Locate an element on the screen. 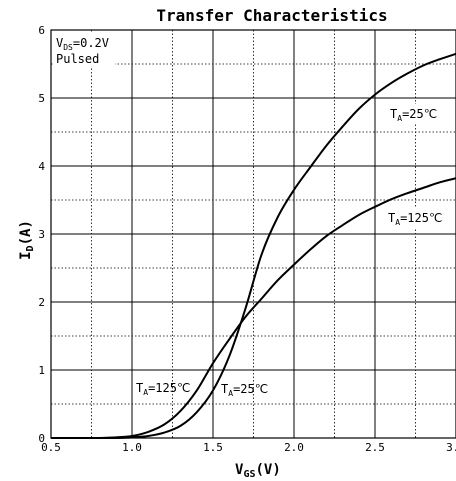 The height and width of the screenshot is (481, 456). conditions-box is located at coordinates (84, 50).